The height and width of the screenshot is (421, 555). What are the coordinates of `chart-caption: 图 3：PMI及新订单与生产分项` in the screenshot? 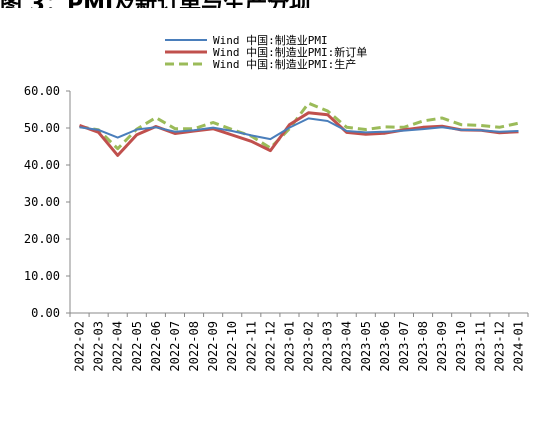 It's located at (277, 4).